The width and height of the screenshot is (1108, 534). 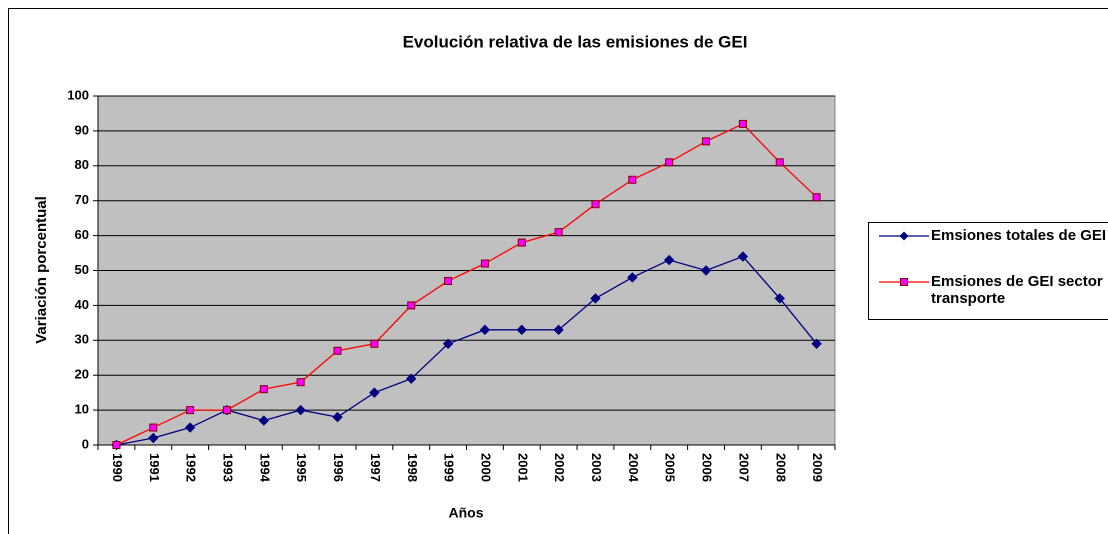 What do you see at coordinates (301, 467) in the screenshot?
I see `x-tick-label: 1995` at bounding box center [301, 467].